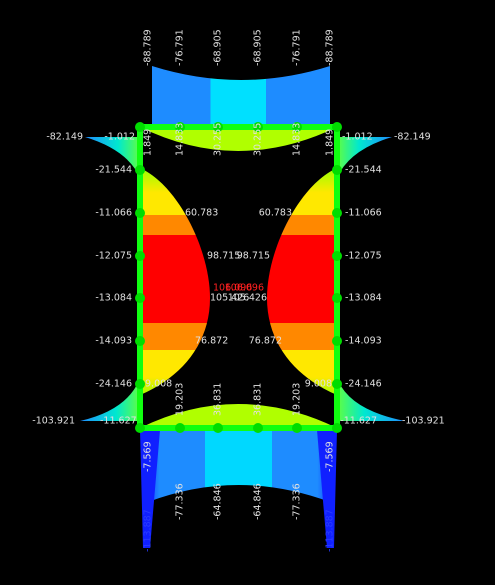  Describe the element at coordinates (110, 399) in the screenshot. I see `left-bottom-horn` at that location.